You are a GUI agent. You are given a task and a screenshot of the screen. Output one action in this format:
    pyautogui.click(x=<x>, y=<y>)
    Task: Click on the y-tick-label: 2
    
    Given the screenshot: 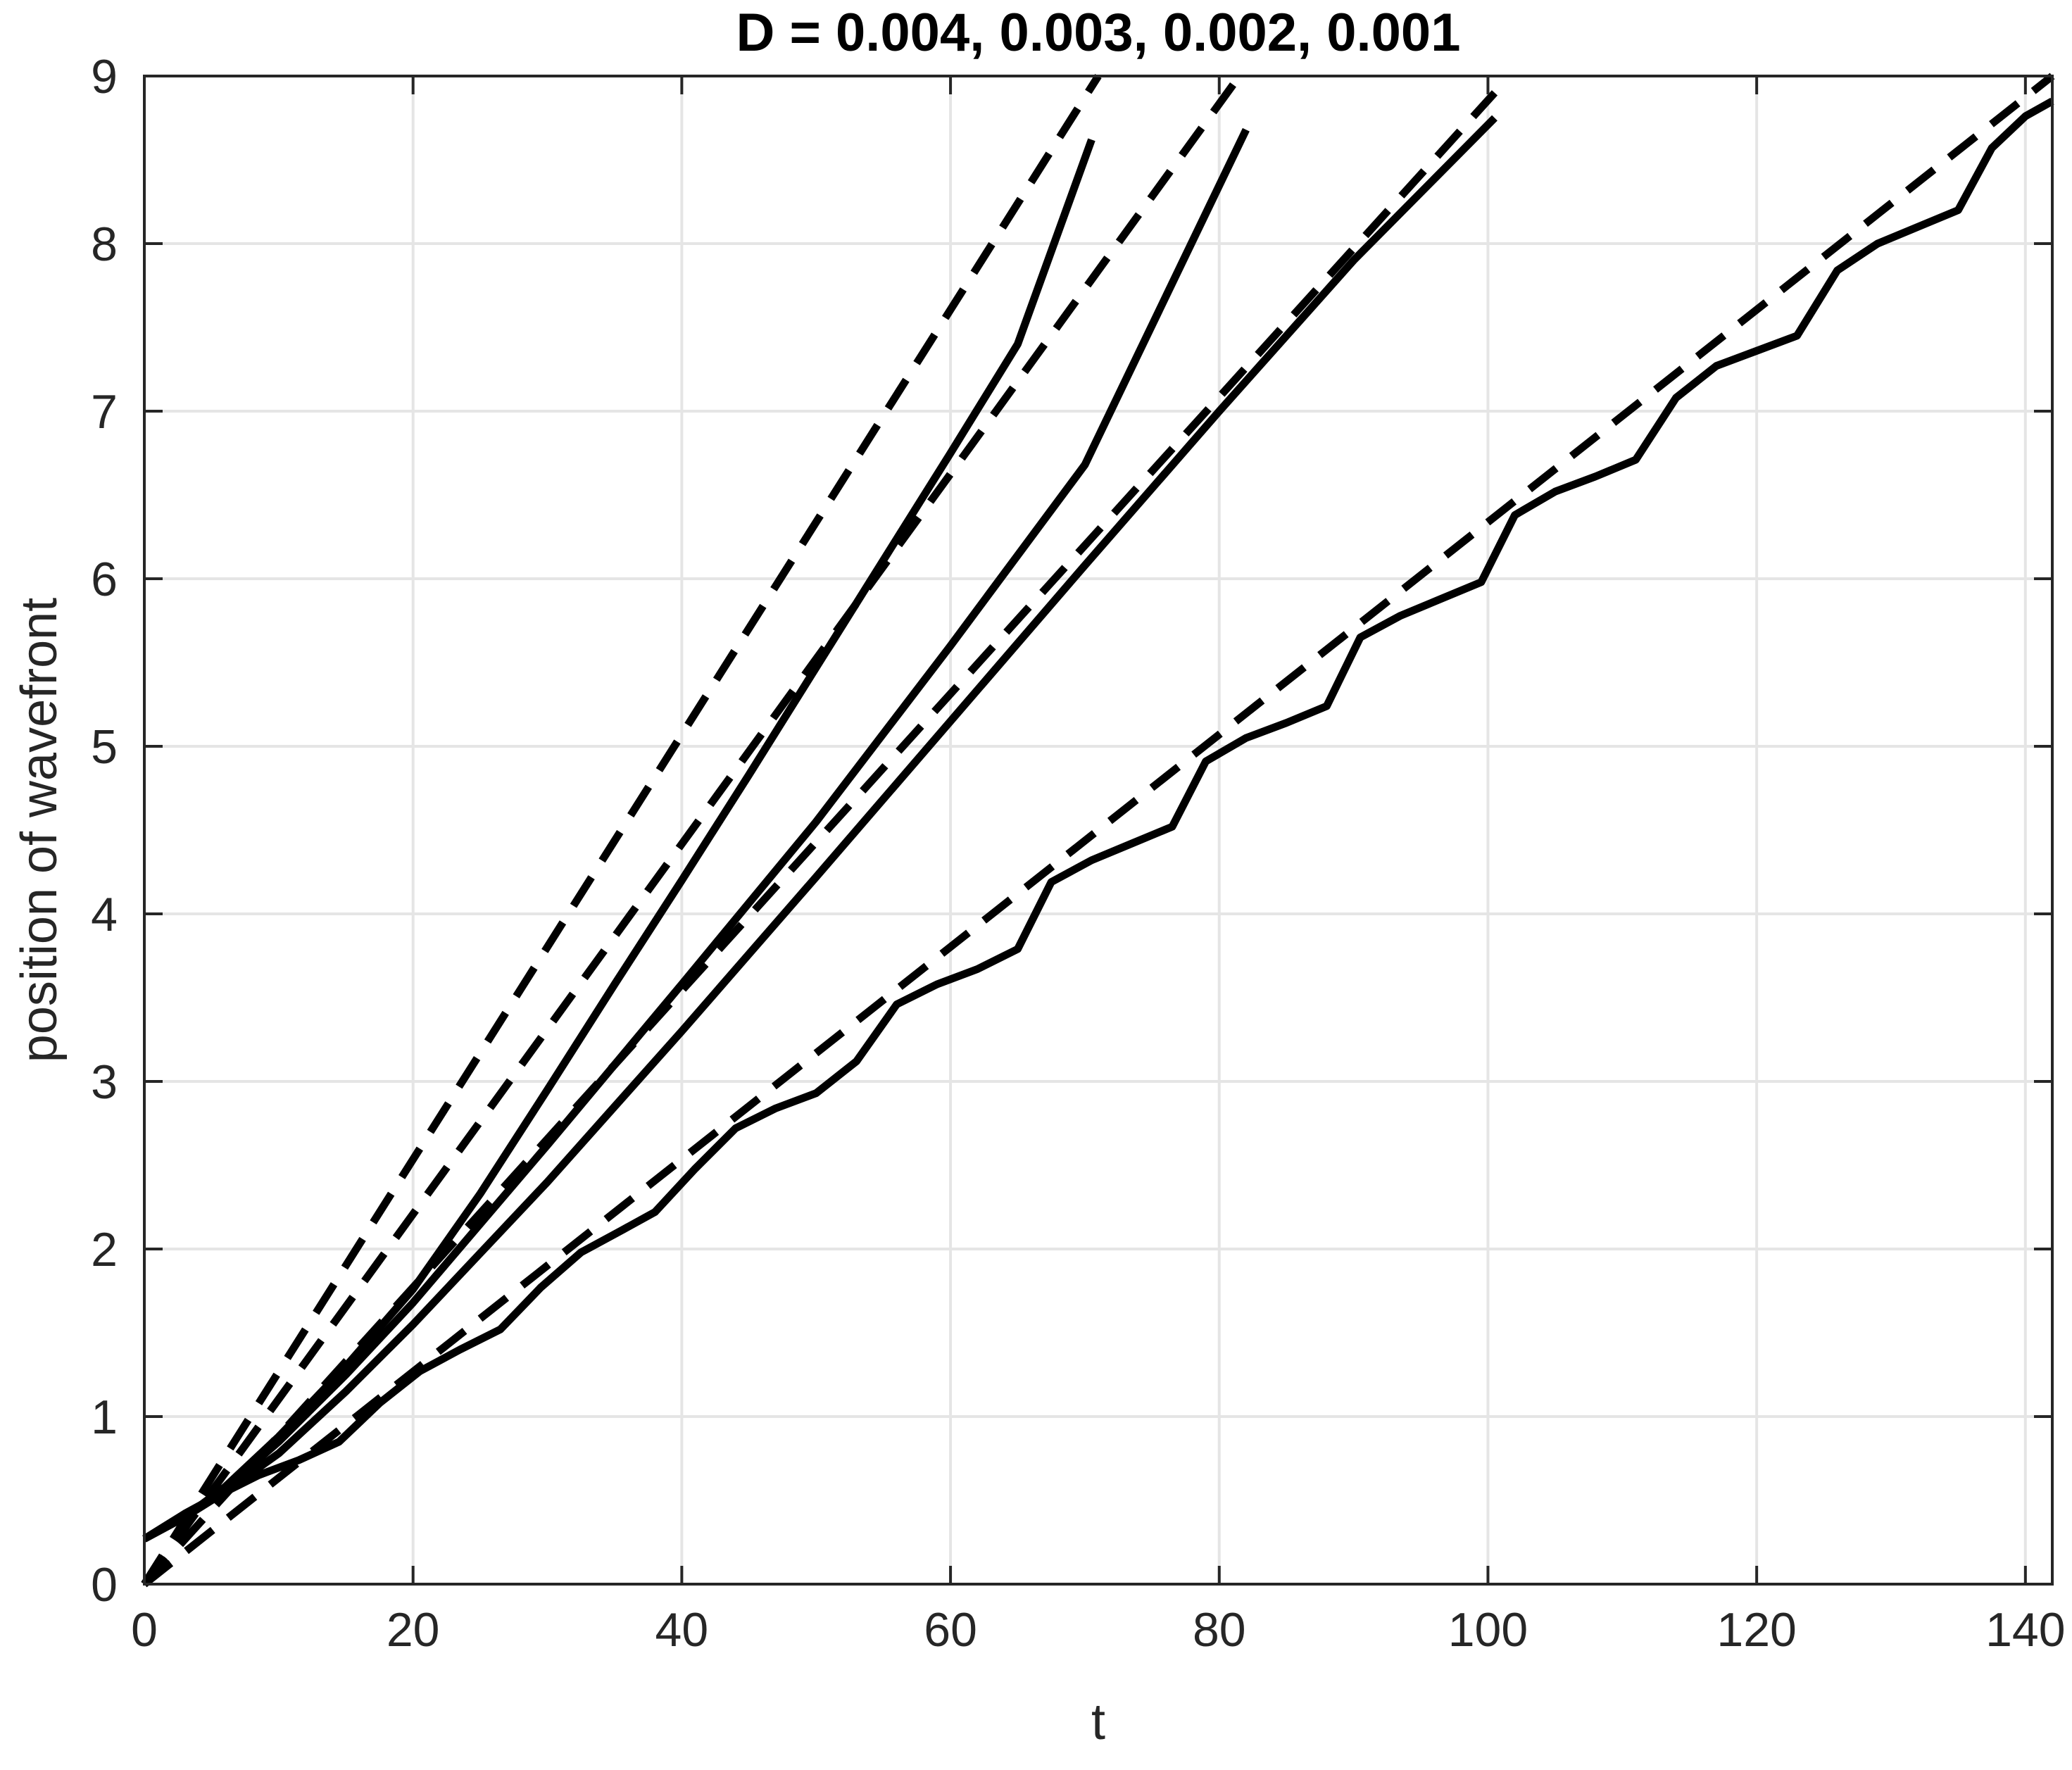 What is the action you would take?
    pyautogui.click(x=104, y=1249)
    